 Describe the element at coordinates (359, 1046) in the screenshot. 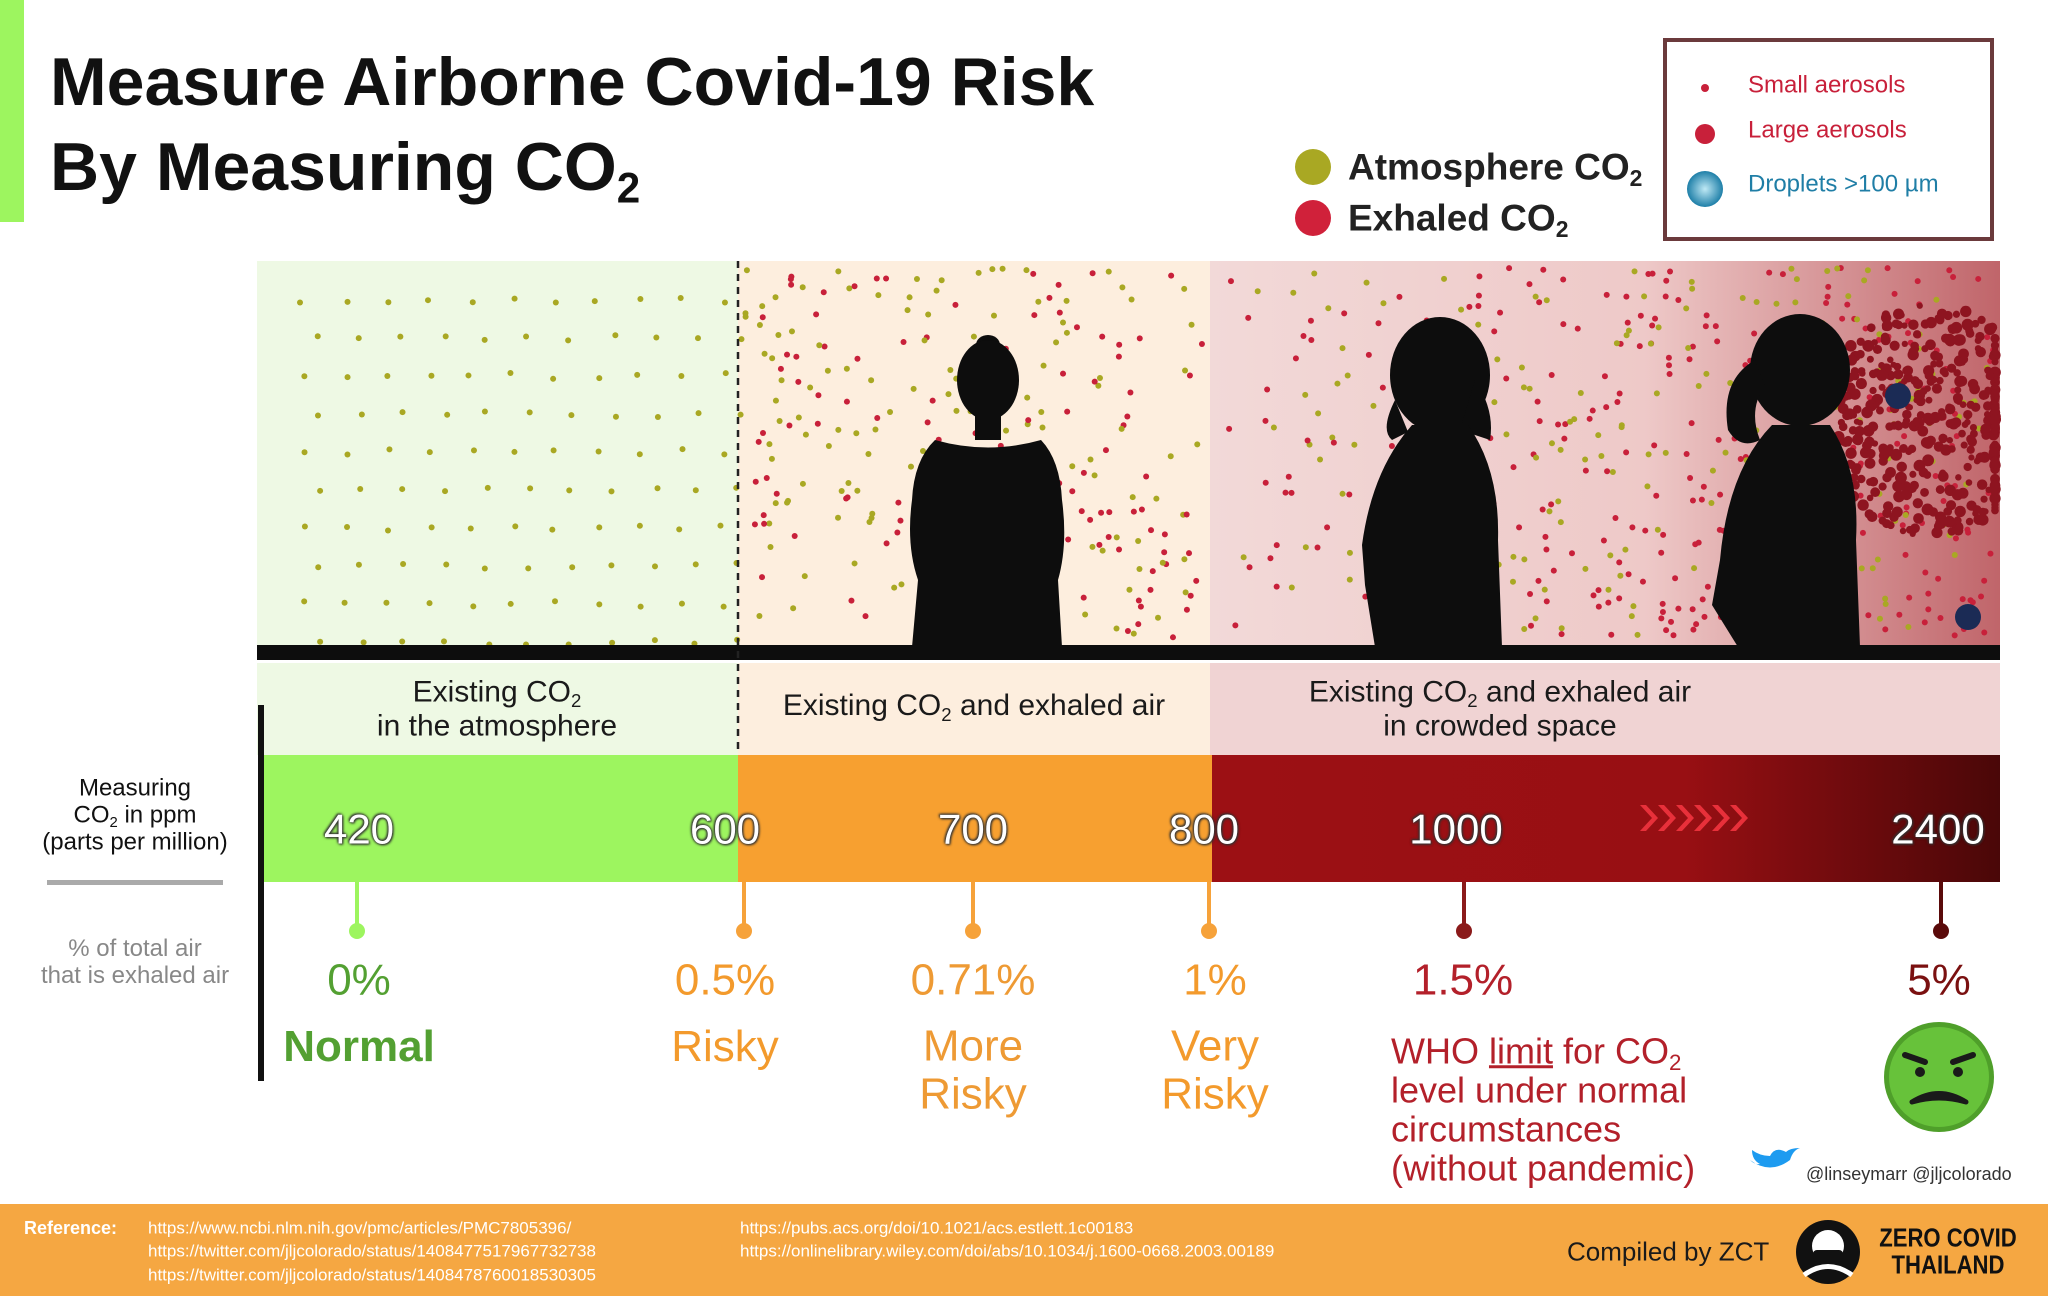

I see `text: Normal` at that location.